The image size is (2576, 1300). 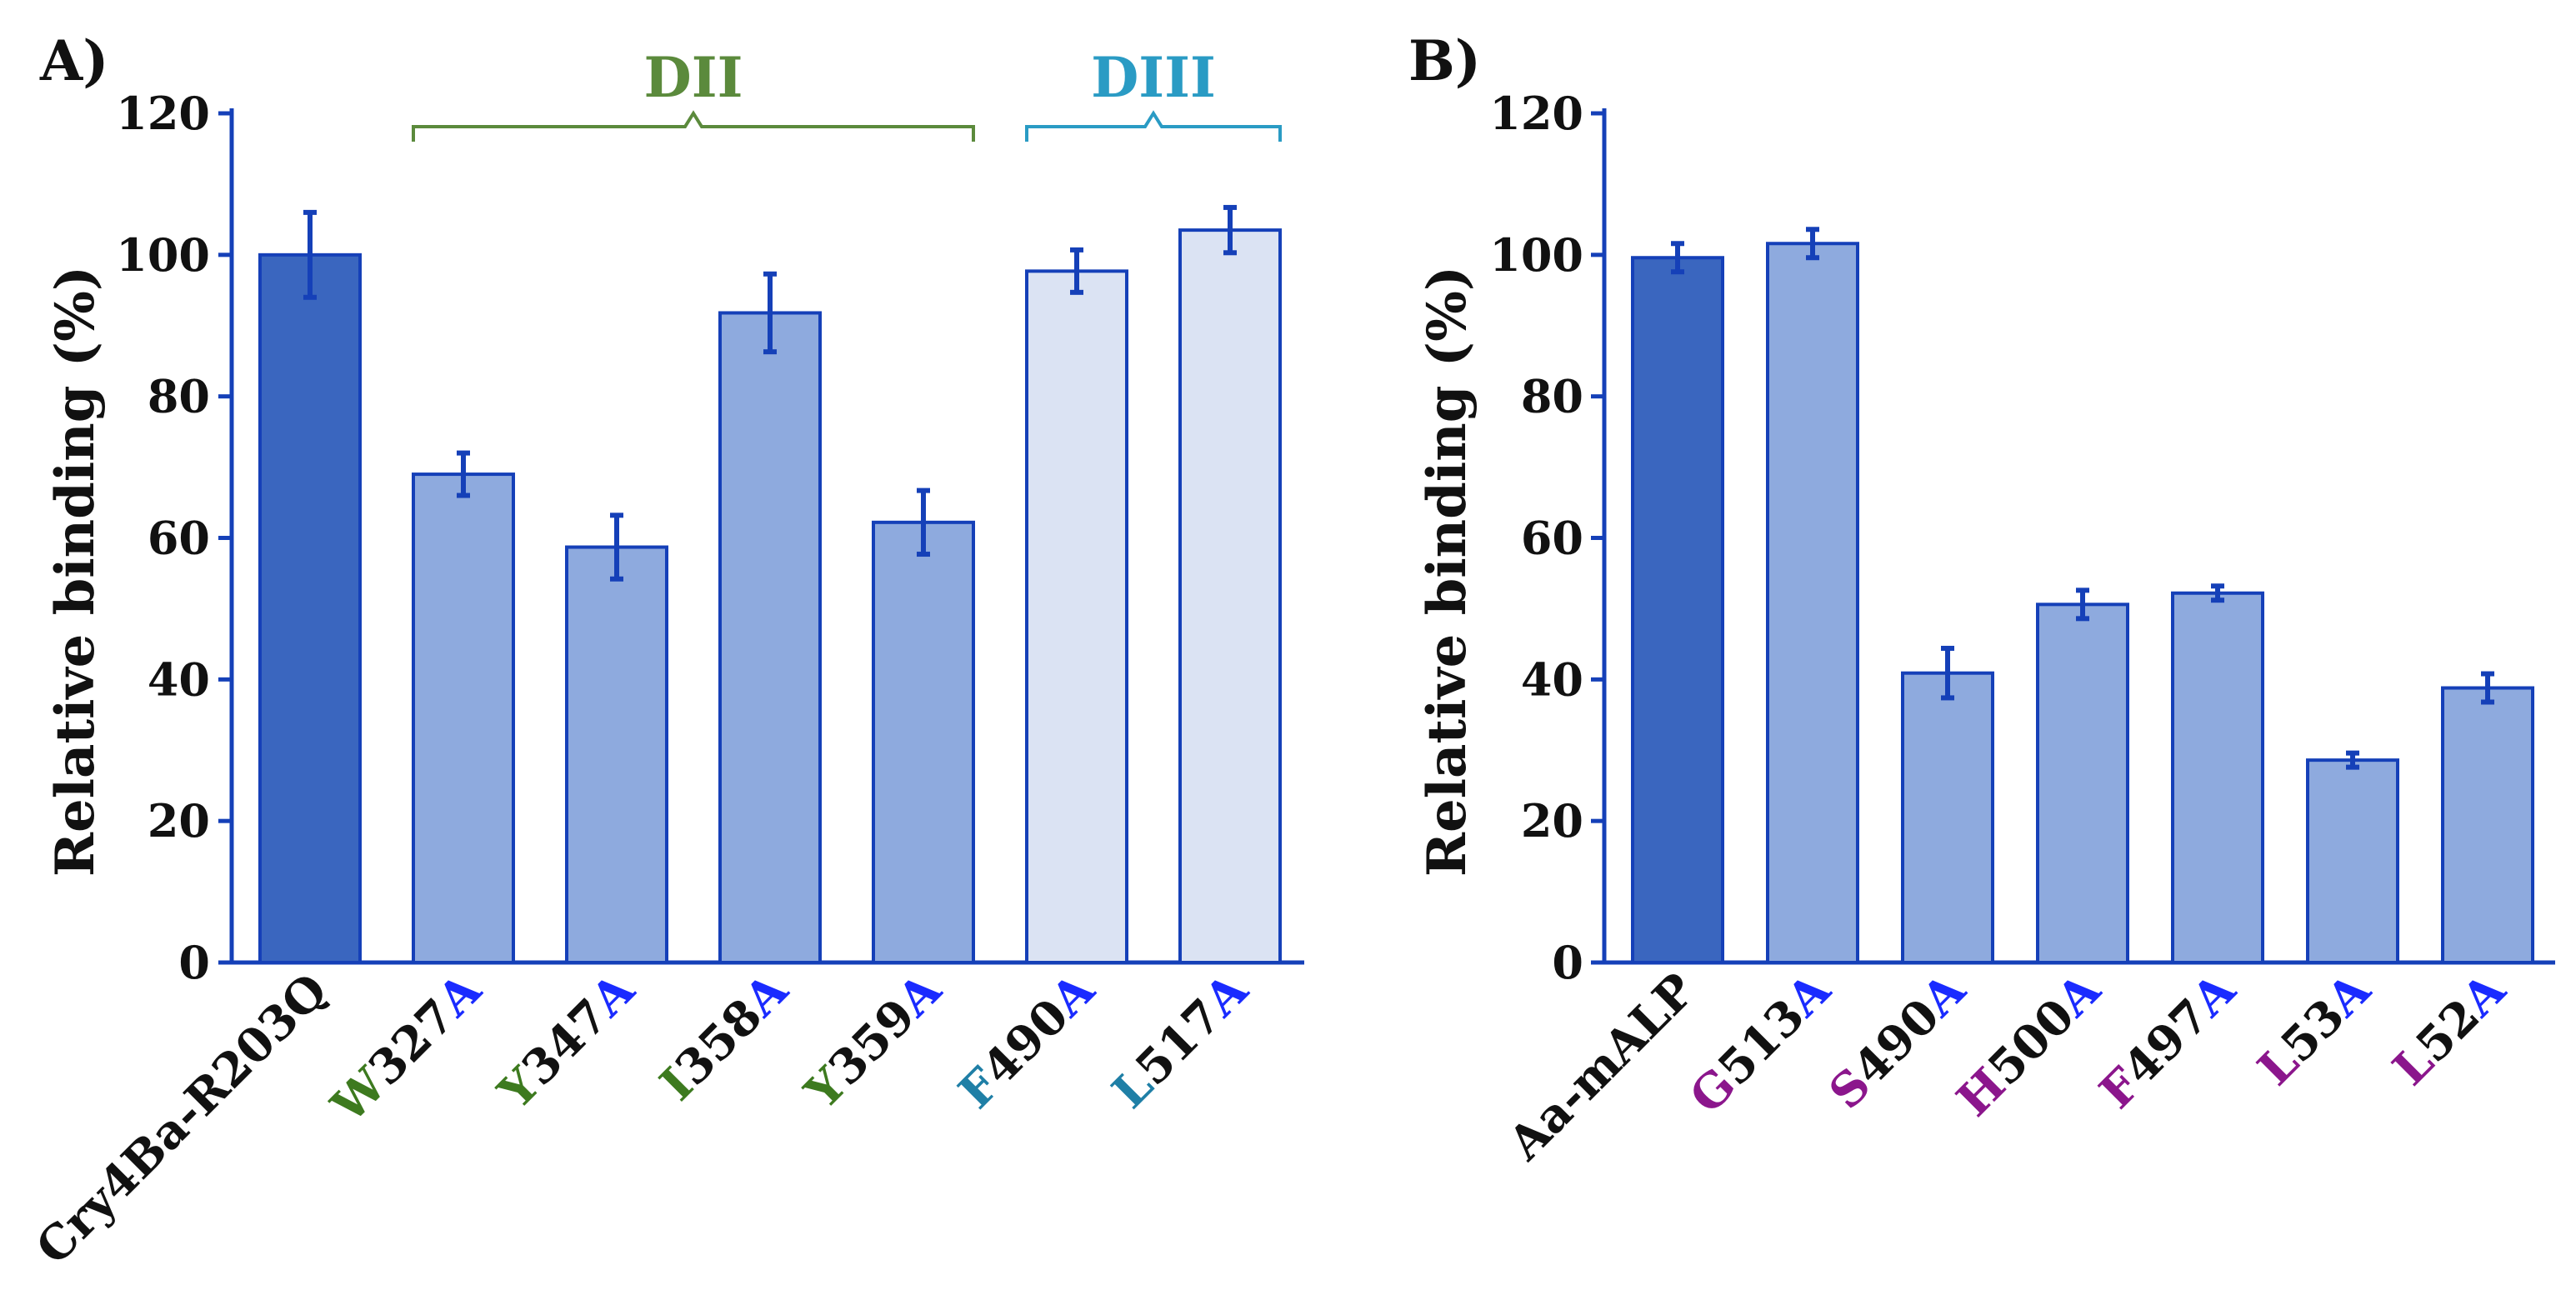 I want to click on category-label: H500A, so click(x=2029, y=1045).